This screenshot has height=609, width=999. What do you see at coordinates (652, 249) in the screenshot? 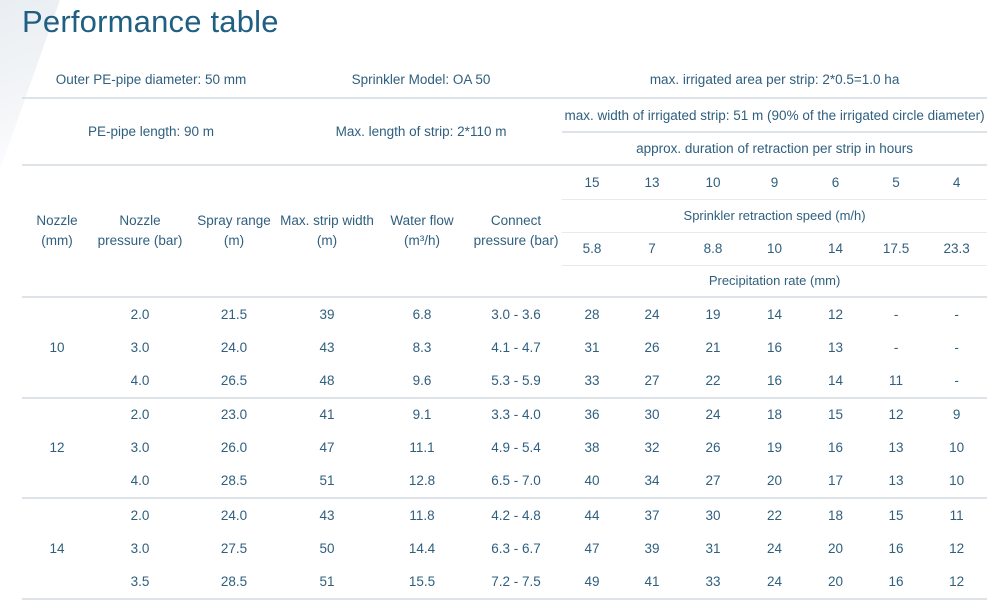
I see `speed-cell: 7` at bounding box center [652, 249].